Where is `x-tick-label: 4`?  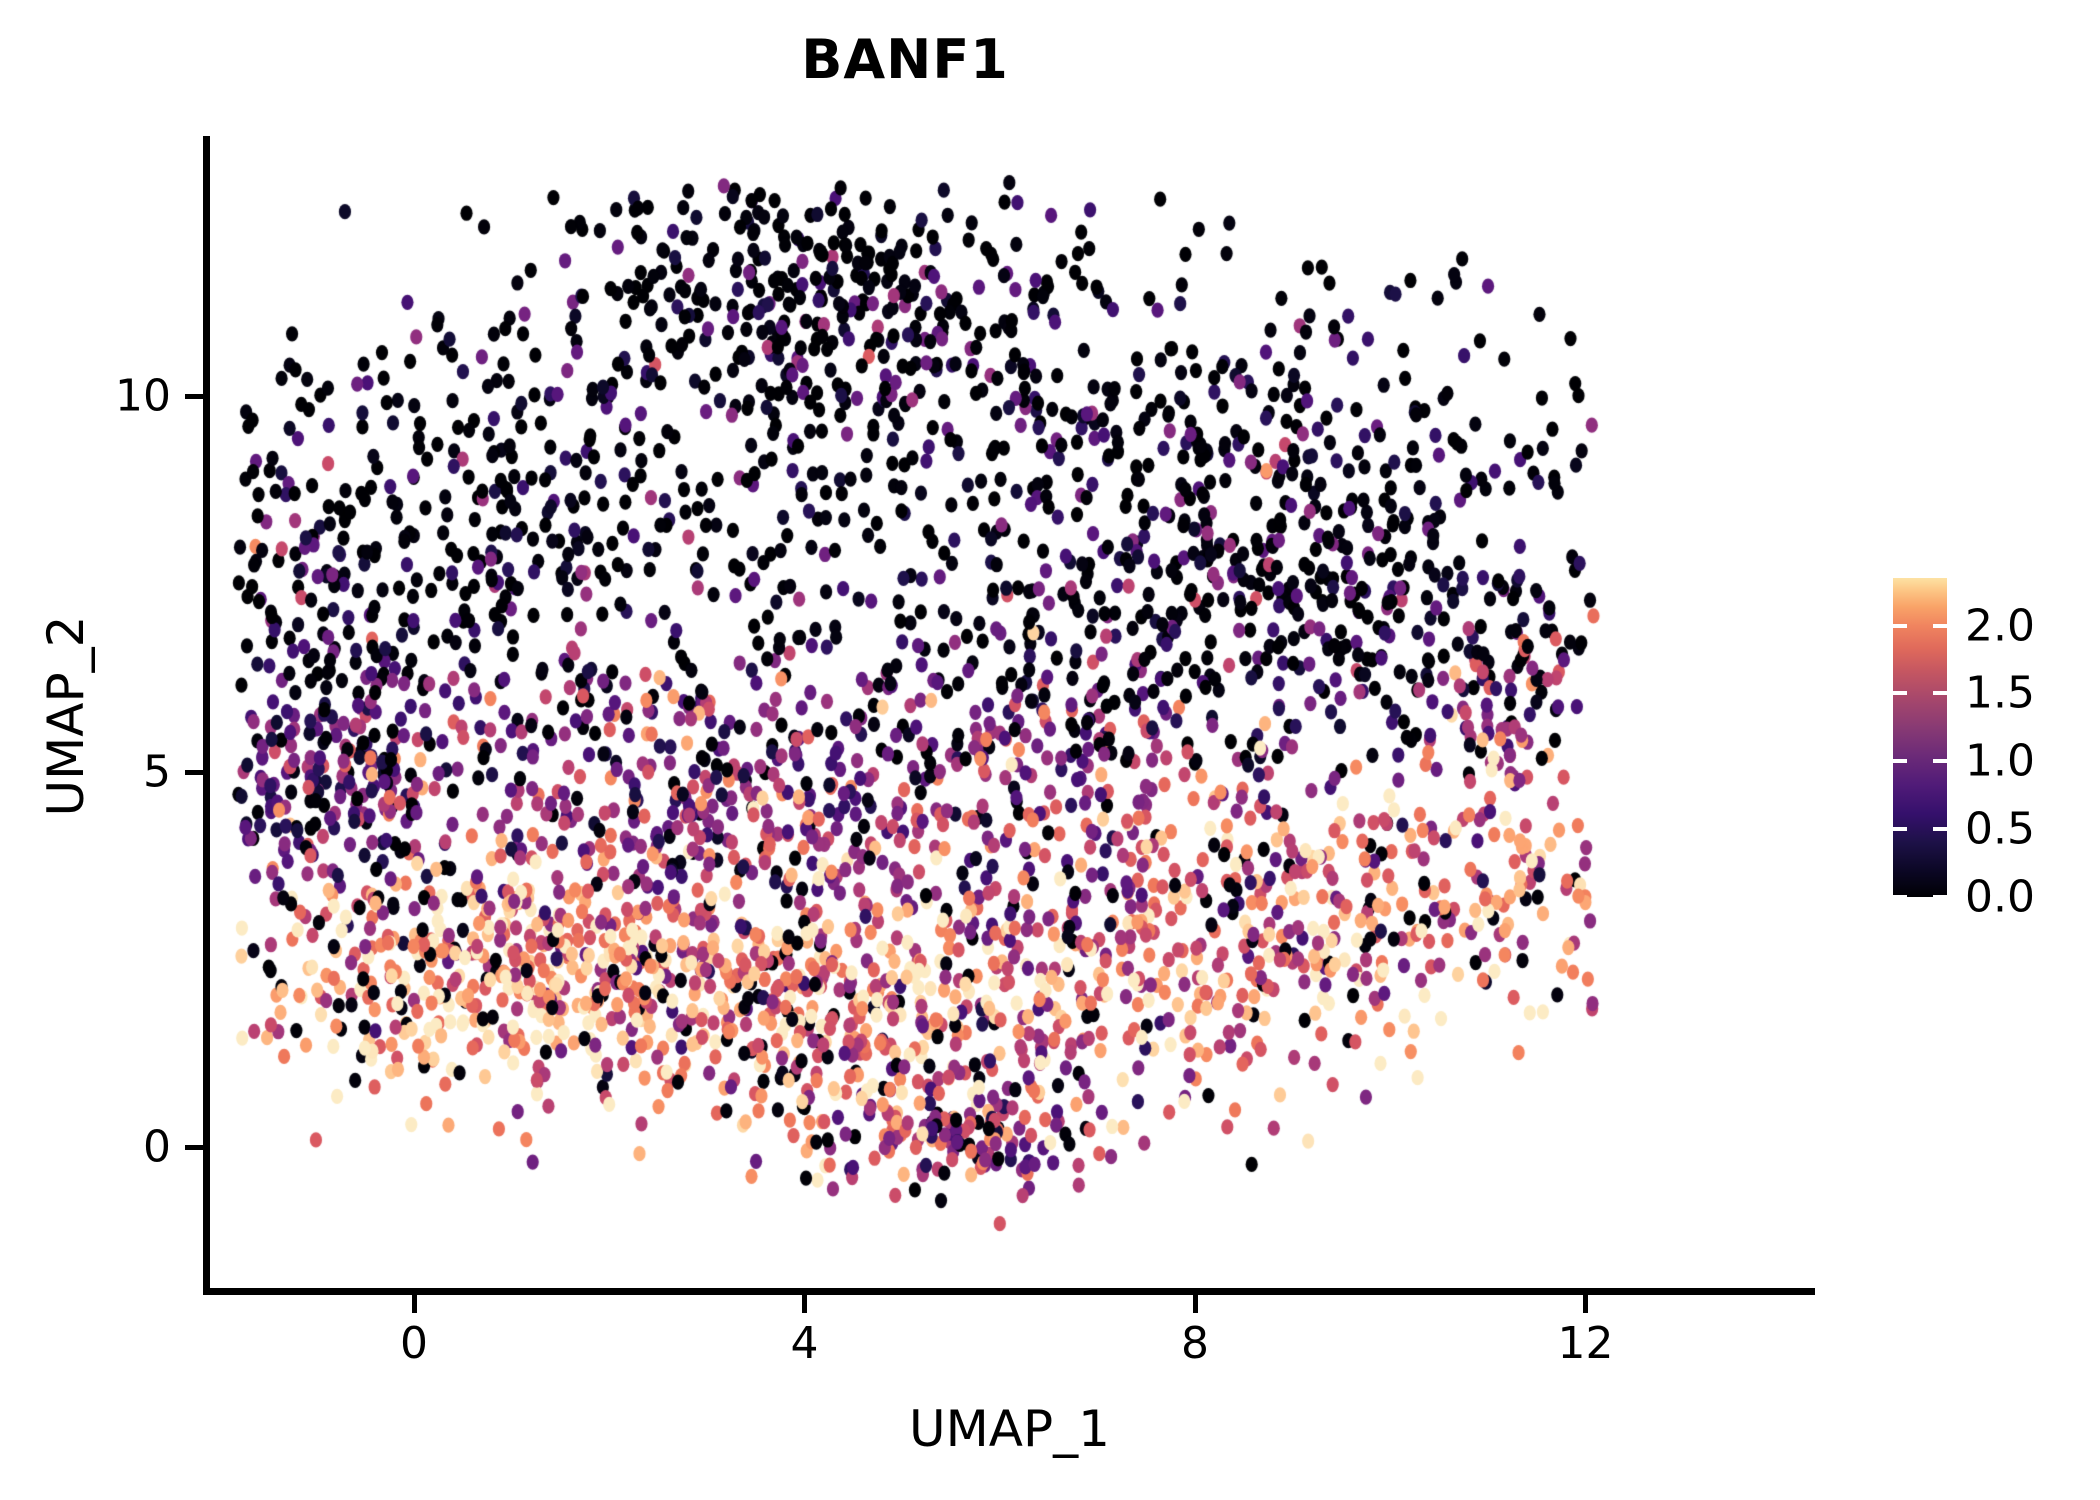 x-tick-label: 4 is located at coordinates (804, 1343).